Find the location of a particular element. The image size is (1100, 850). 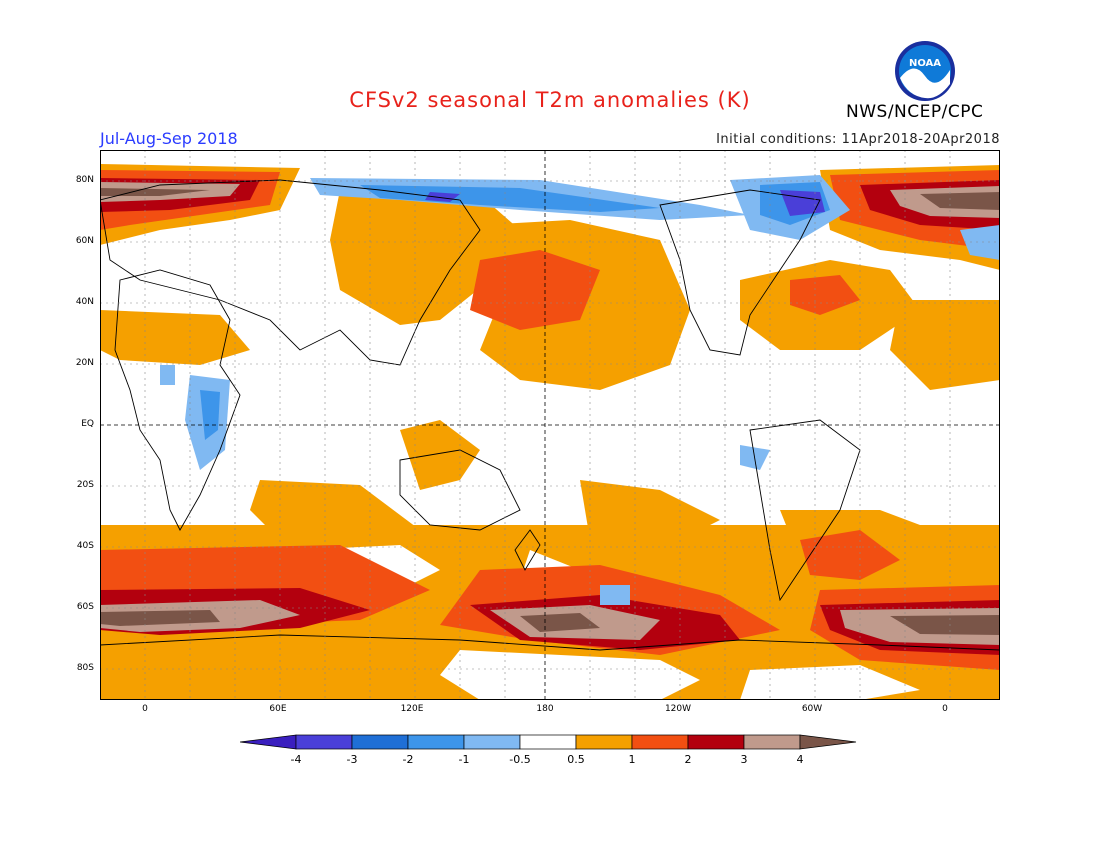

lat-label-80N: 80N is located at coordinates (84, 180).